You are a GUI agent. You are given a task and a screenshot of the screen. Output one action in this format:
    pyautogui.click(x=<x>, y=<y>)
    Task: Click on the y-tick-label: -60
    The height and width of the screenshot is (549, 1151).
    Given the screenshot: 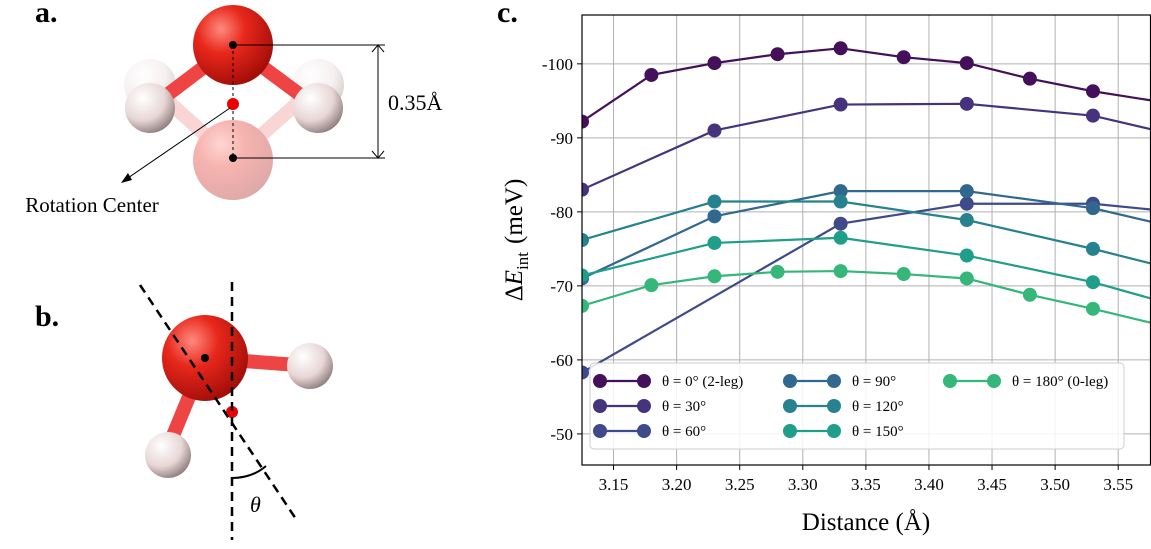 What is the action you would take?
    pyautogui.click(x=561, y=360)
    